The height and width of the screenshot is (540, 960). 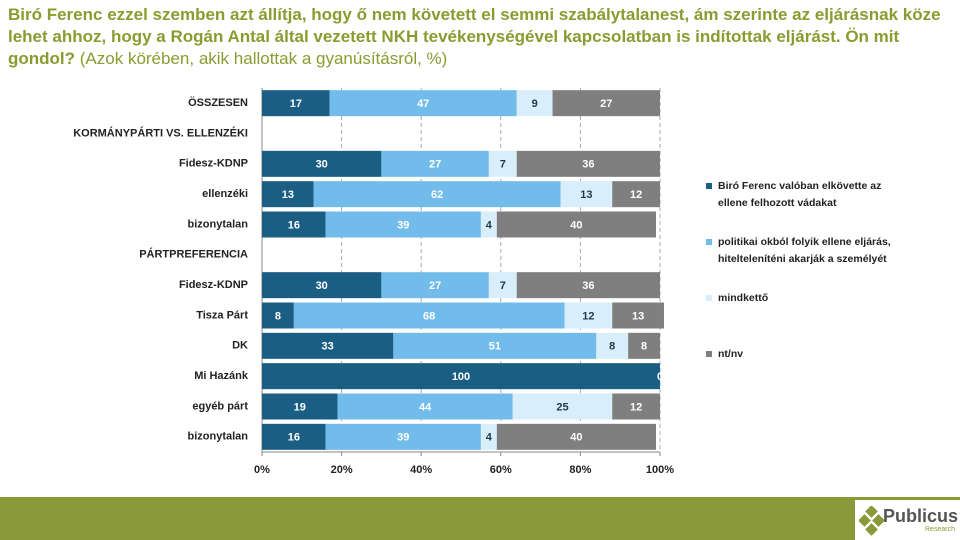 I want to click on legend-entry: nt/nv, so click(x=802, y=354).